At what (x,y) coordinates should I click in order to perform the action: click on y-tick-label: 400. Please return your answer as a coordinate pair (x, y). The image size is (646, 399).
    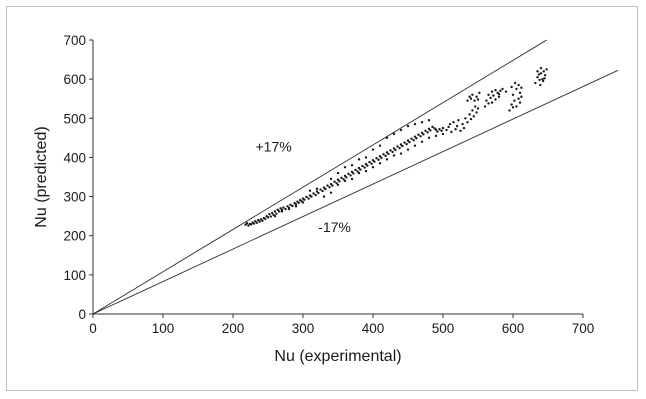
    Looking at the image, I should click on (74, 157).